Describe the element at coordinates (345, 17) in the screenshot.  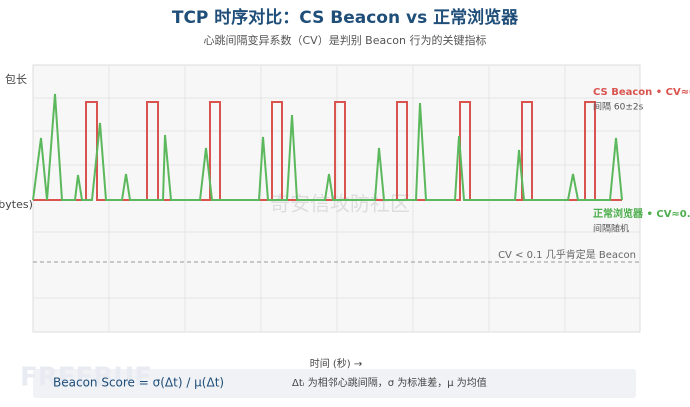
I see `title: TCP 时序对比：CS Beacon vs 正常浏览器` at that location.